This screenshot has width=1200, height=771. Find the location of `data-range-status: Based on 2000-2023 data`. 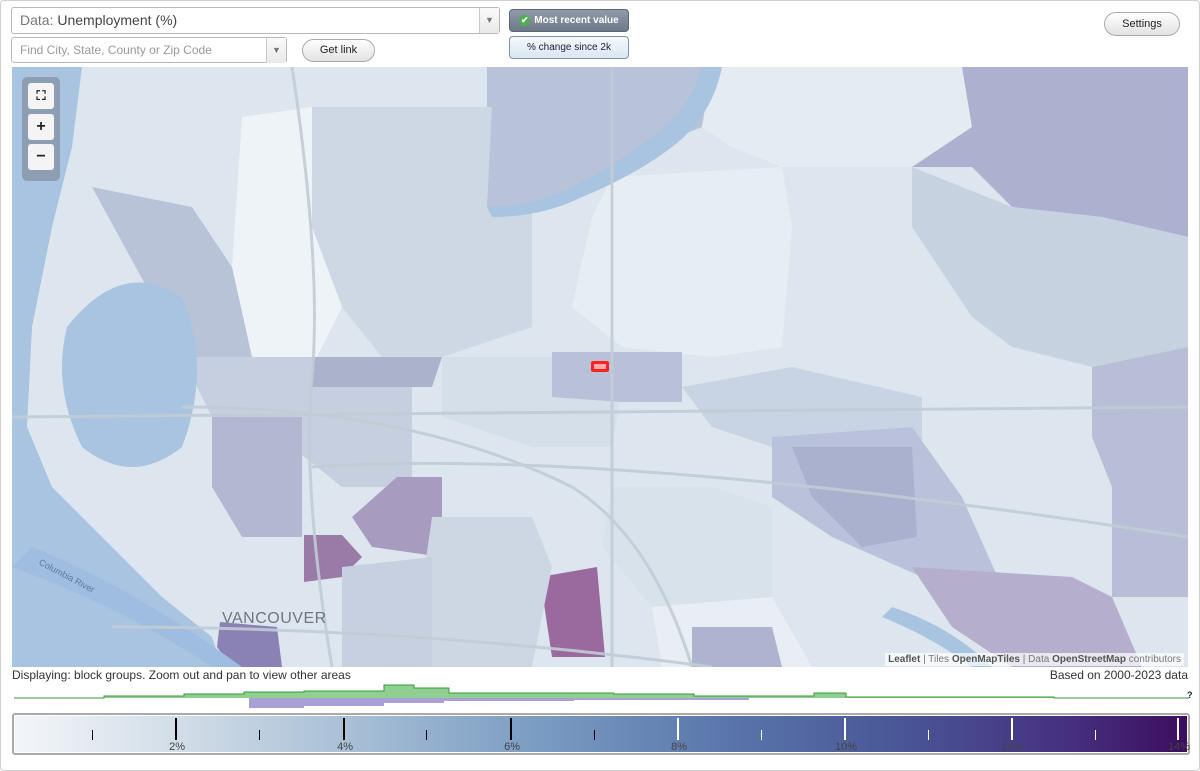

data-range-status: Based on 2000-2023 data is located at coordinates (1118, 675).